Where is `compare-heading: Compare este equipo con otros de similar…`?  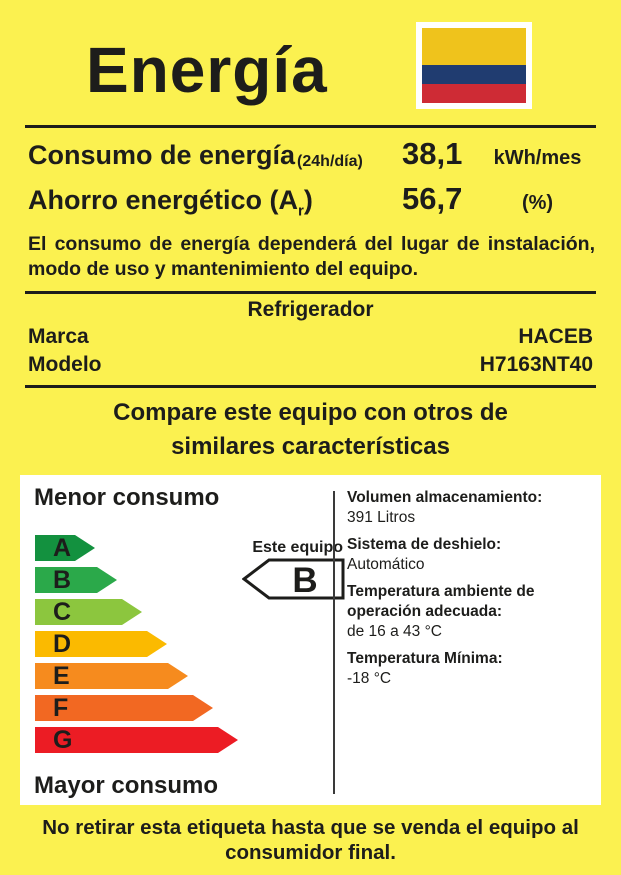
compare-heading: Compare este equipo con otros de similar… is located at coordinates (310, 429).